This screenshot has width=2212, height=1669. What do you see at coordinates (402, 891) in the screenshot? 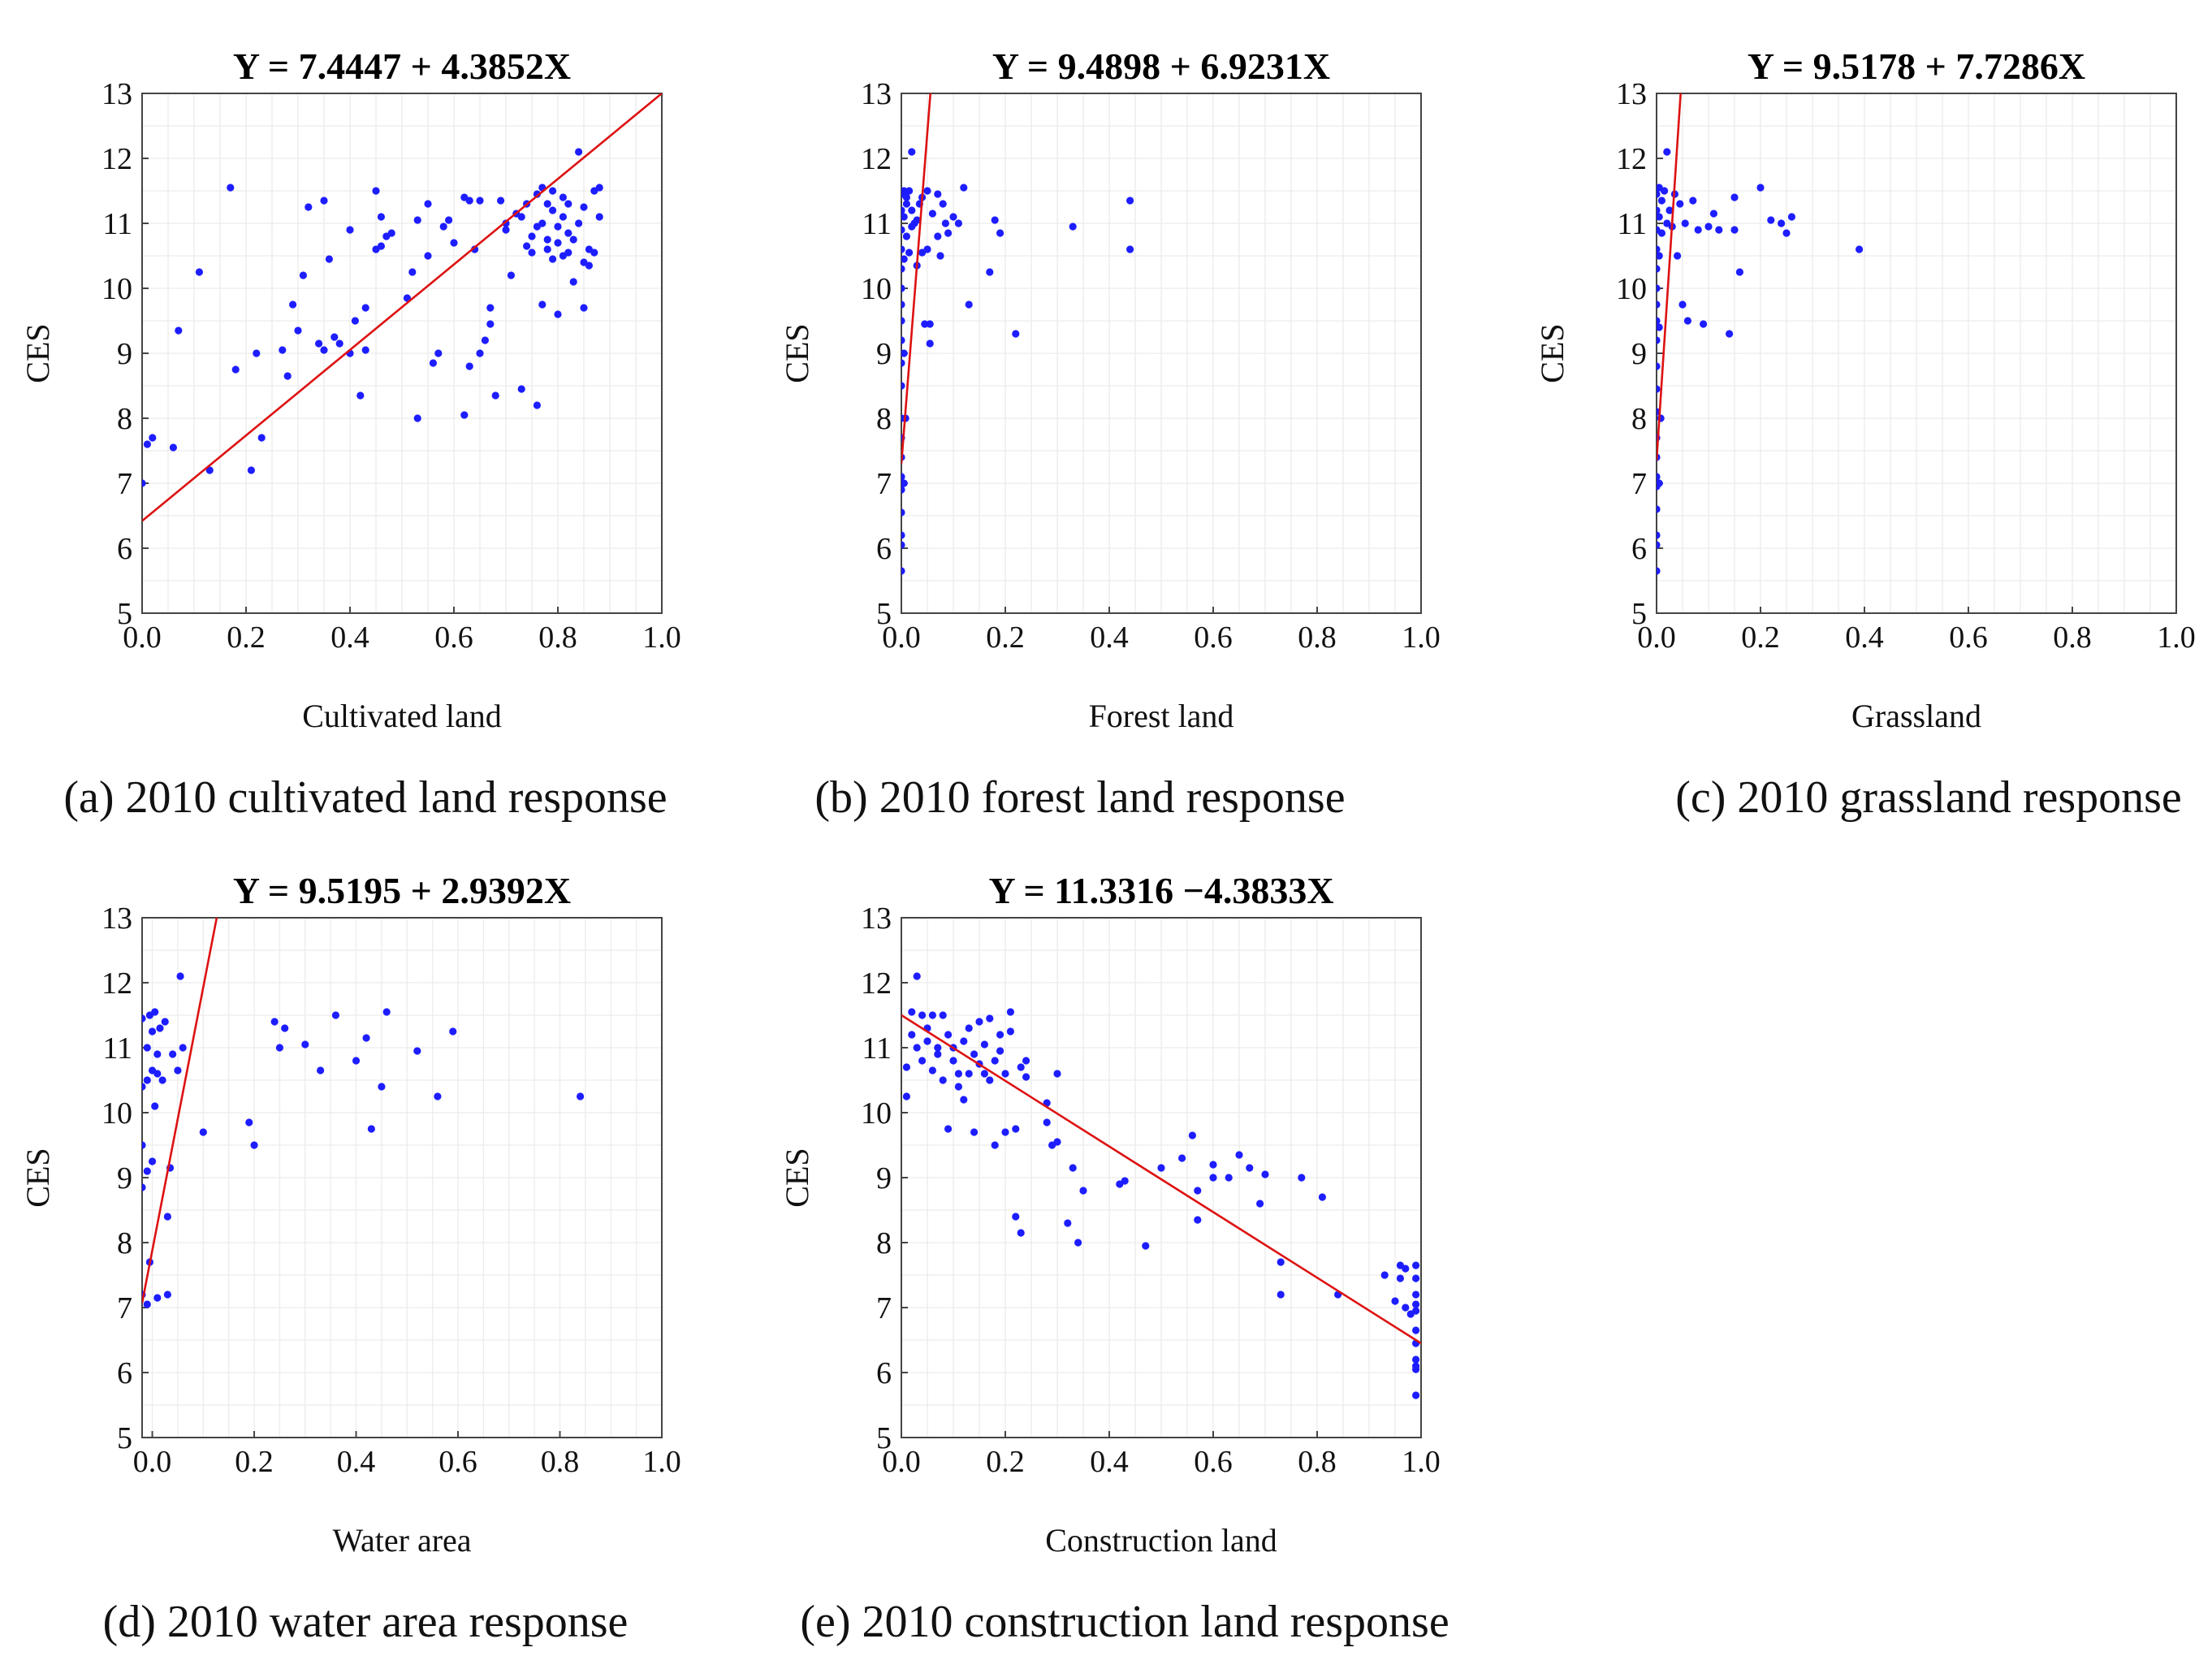
I see `chart-title: Y = 9.5195 + 2.9392X` at bounding box center [402, 891].